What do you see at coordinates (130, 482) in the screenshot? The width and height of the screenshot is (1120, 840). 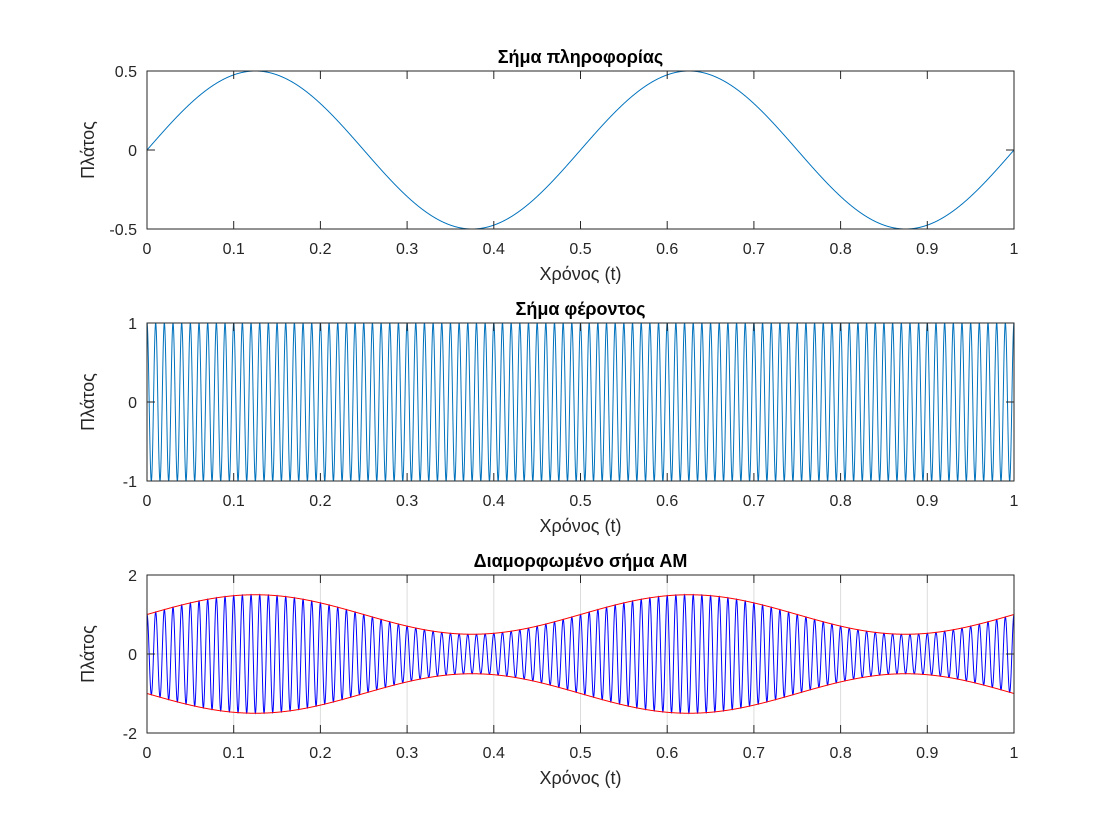 I see `y-tick-label: -1` at bounding box center [130, 482].